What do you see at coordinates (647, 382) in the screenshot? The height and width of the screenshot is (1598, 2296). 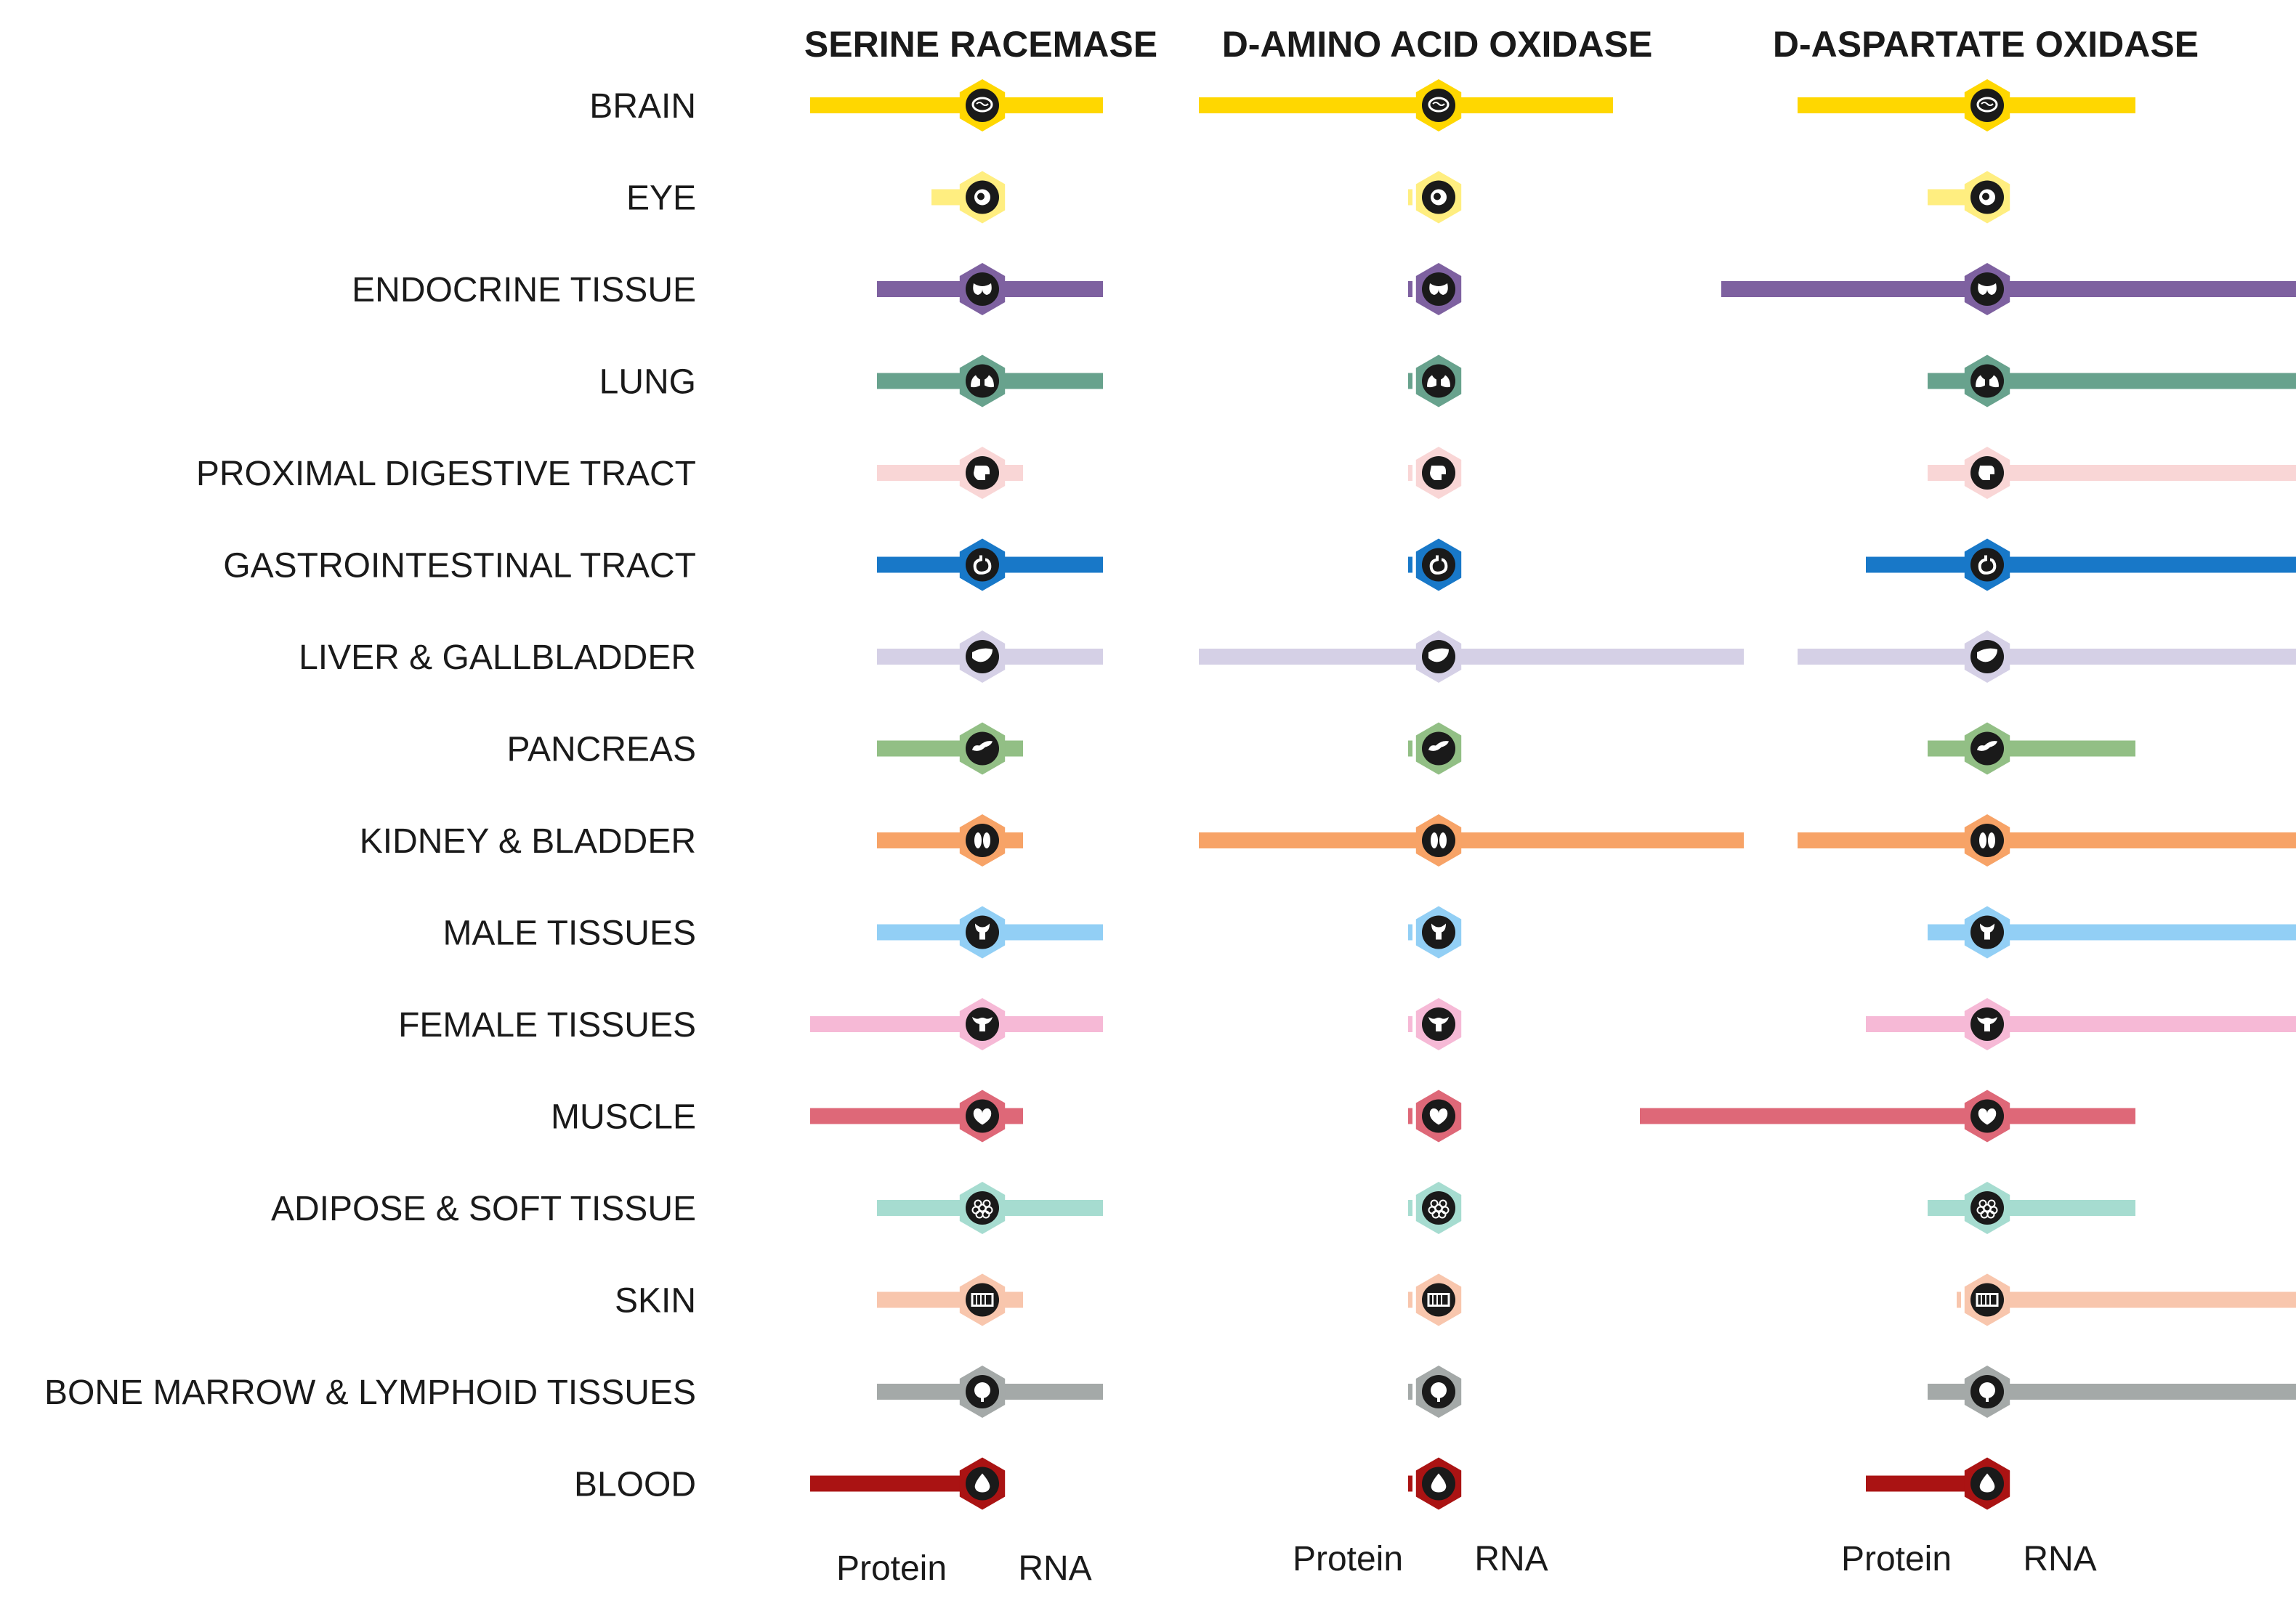 I see `row-label-lung: LUNG` at bounding box center [647, 382].